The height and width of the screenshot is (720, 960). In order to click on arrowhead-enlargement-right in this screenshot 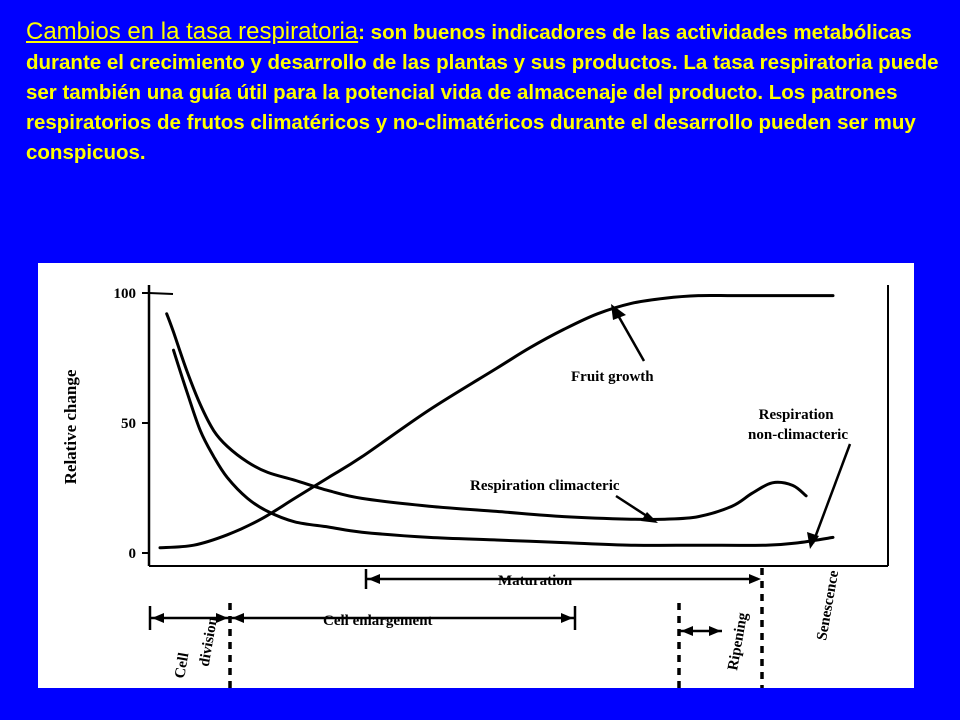, I will do `click(567, 618)`.